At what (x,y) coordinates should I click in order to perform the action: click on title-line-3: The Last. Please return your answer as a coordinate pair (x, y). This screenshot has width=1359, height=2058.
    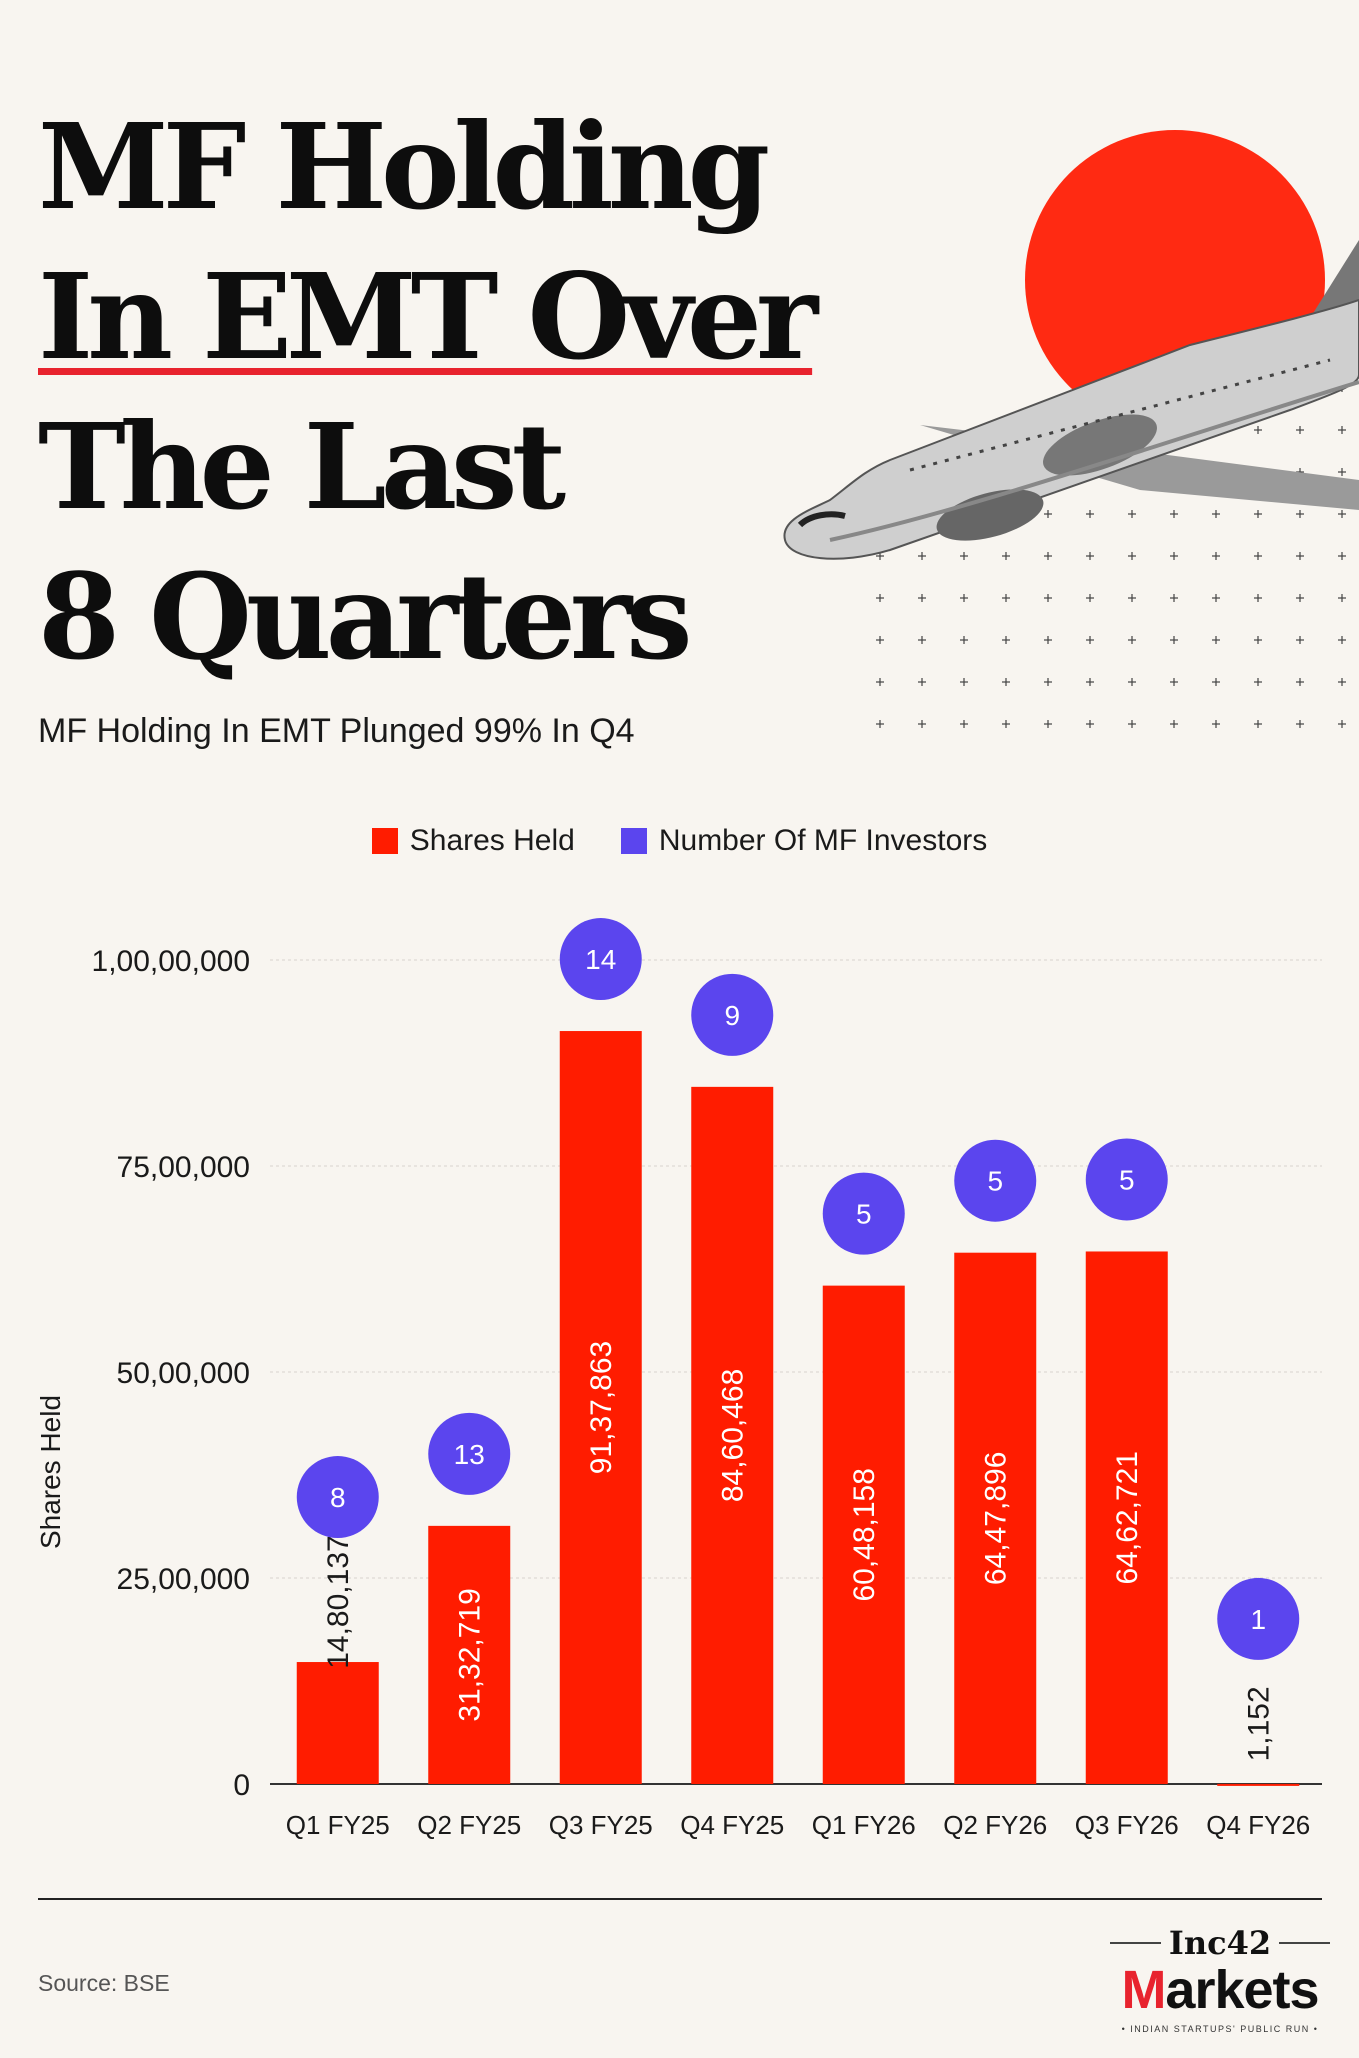
    Looking at the image, I should click on (302, 466).